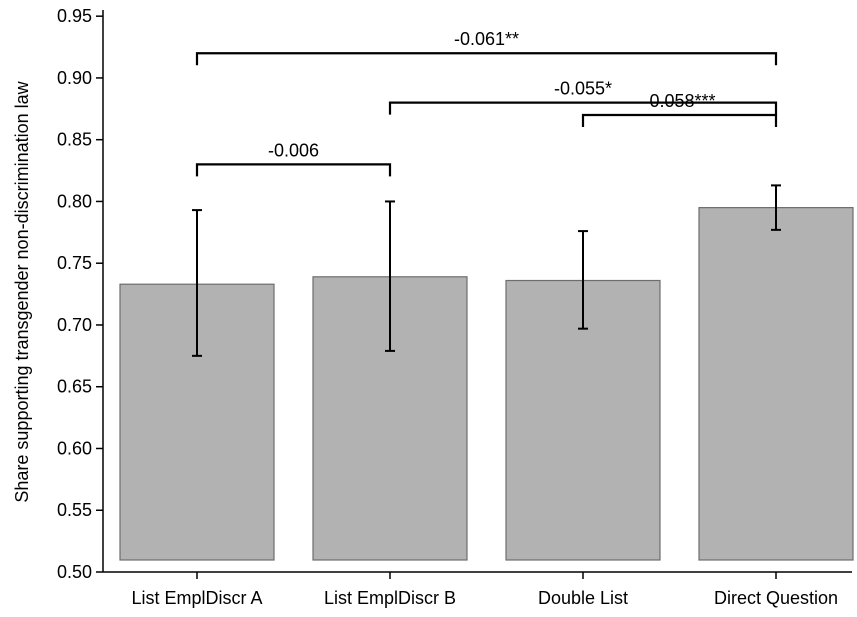  What do you see at coordinates (74, 448) in the screenshot?
I see `y-tick-label: 0.60` at bounding box center [74, 448].